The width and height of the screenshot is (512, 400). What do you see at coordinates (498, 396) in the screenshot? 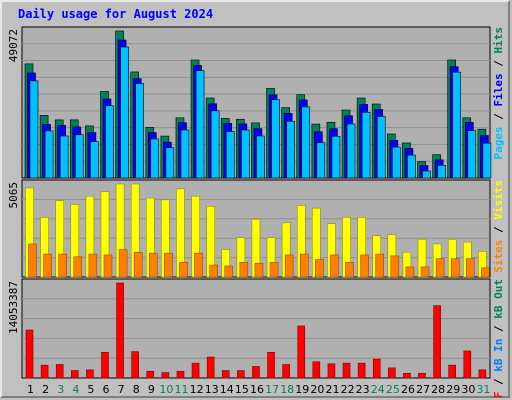
I see `legend-entry: kB F` at bounding box center [498, 396].